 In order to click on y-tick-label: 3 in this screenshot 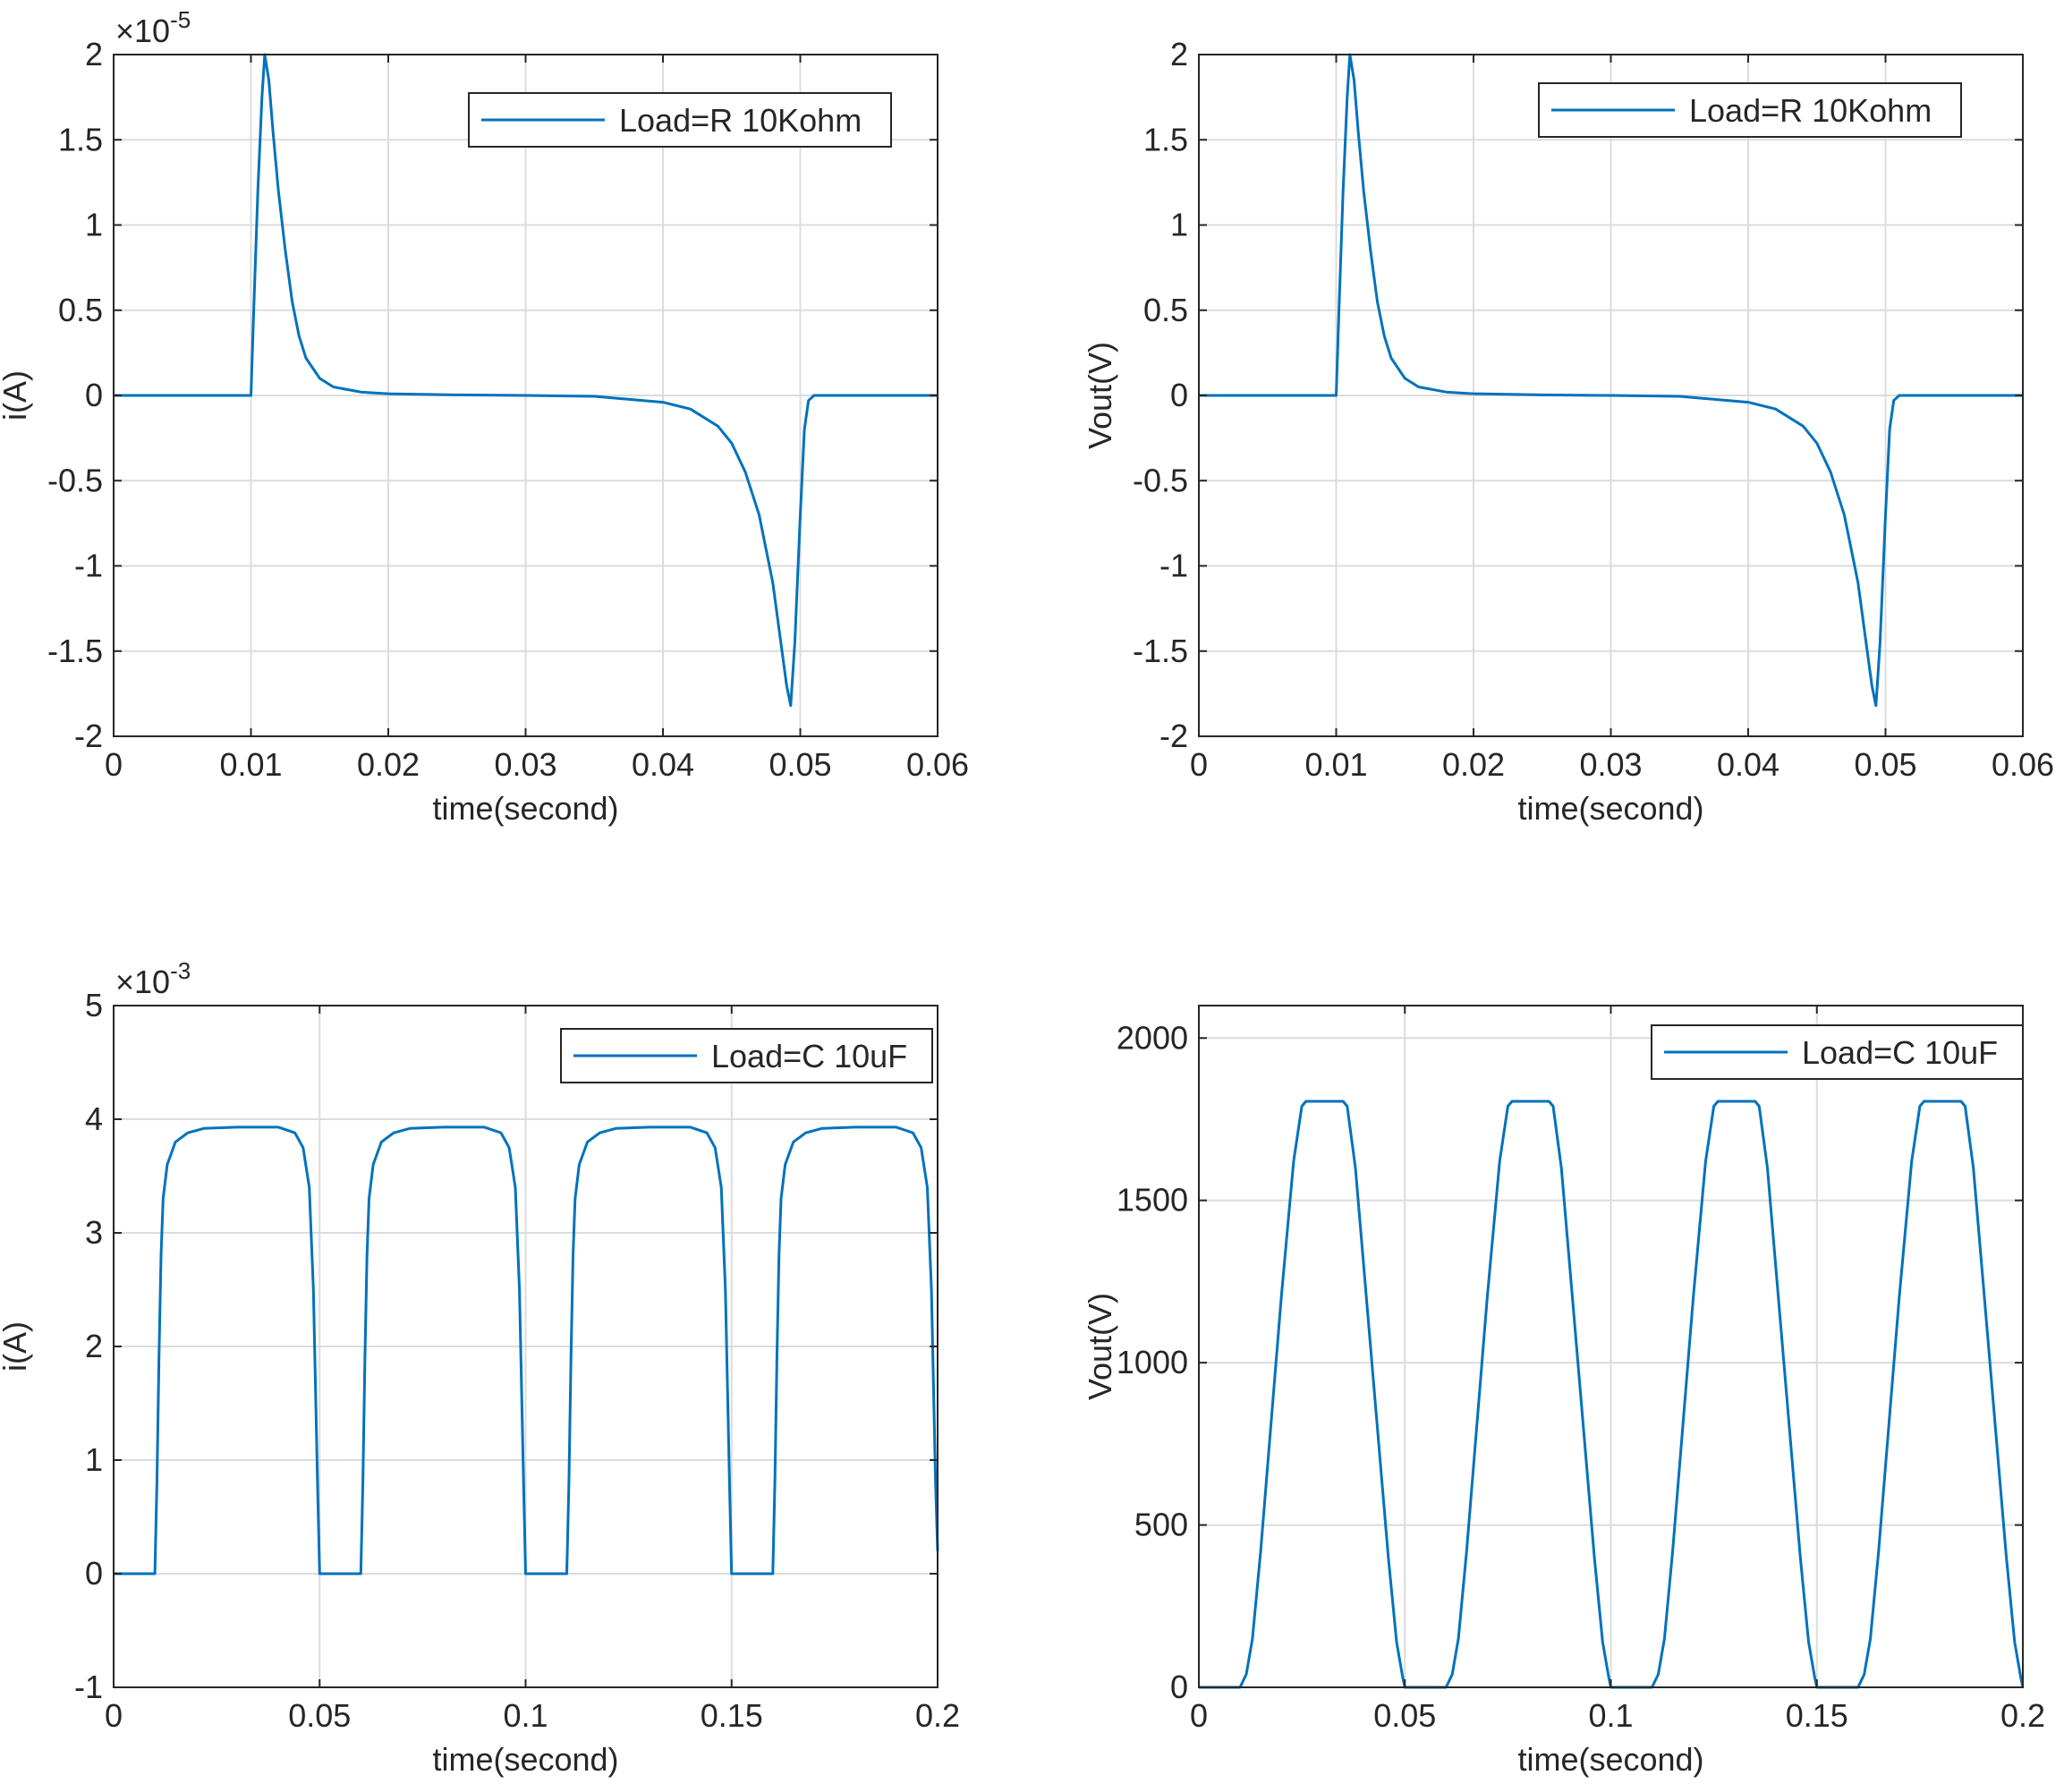, I will do `click(94, 1232)`.